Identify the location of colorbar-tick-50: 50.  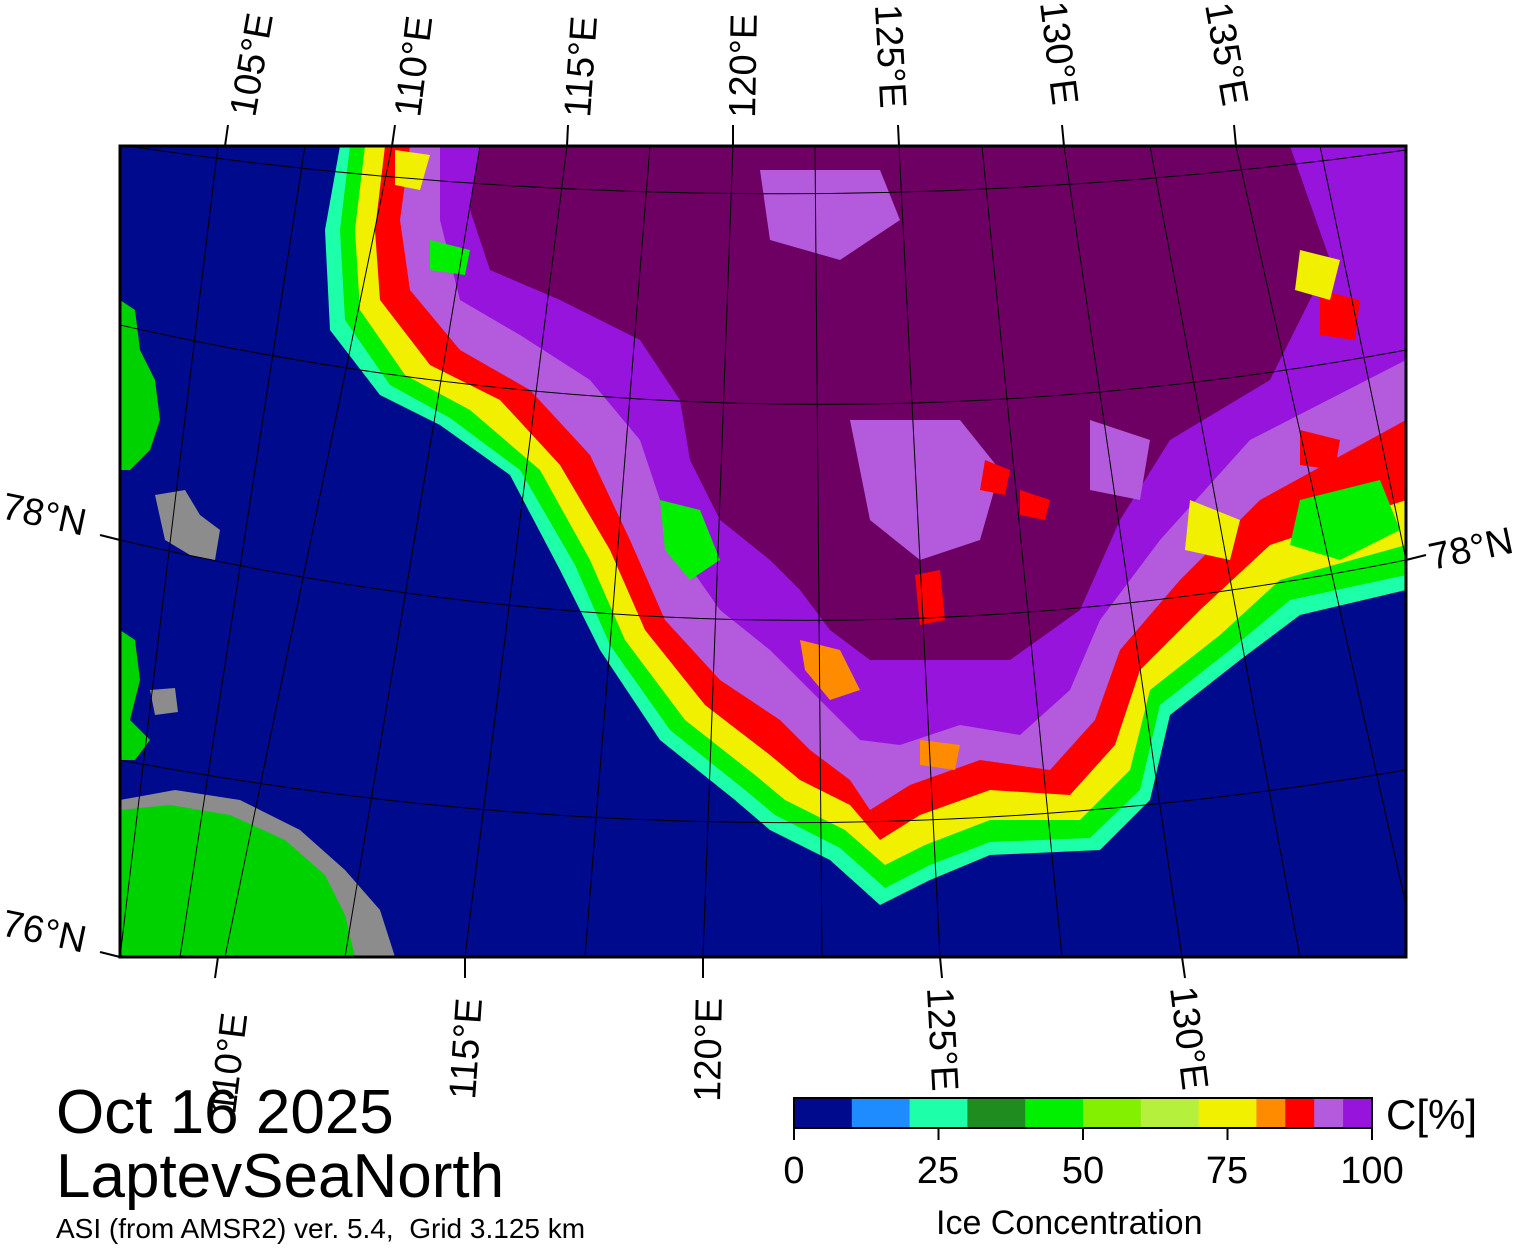
(1083, 1171).